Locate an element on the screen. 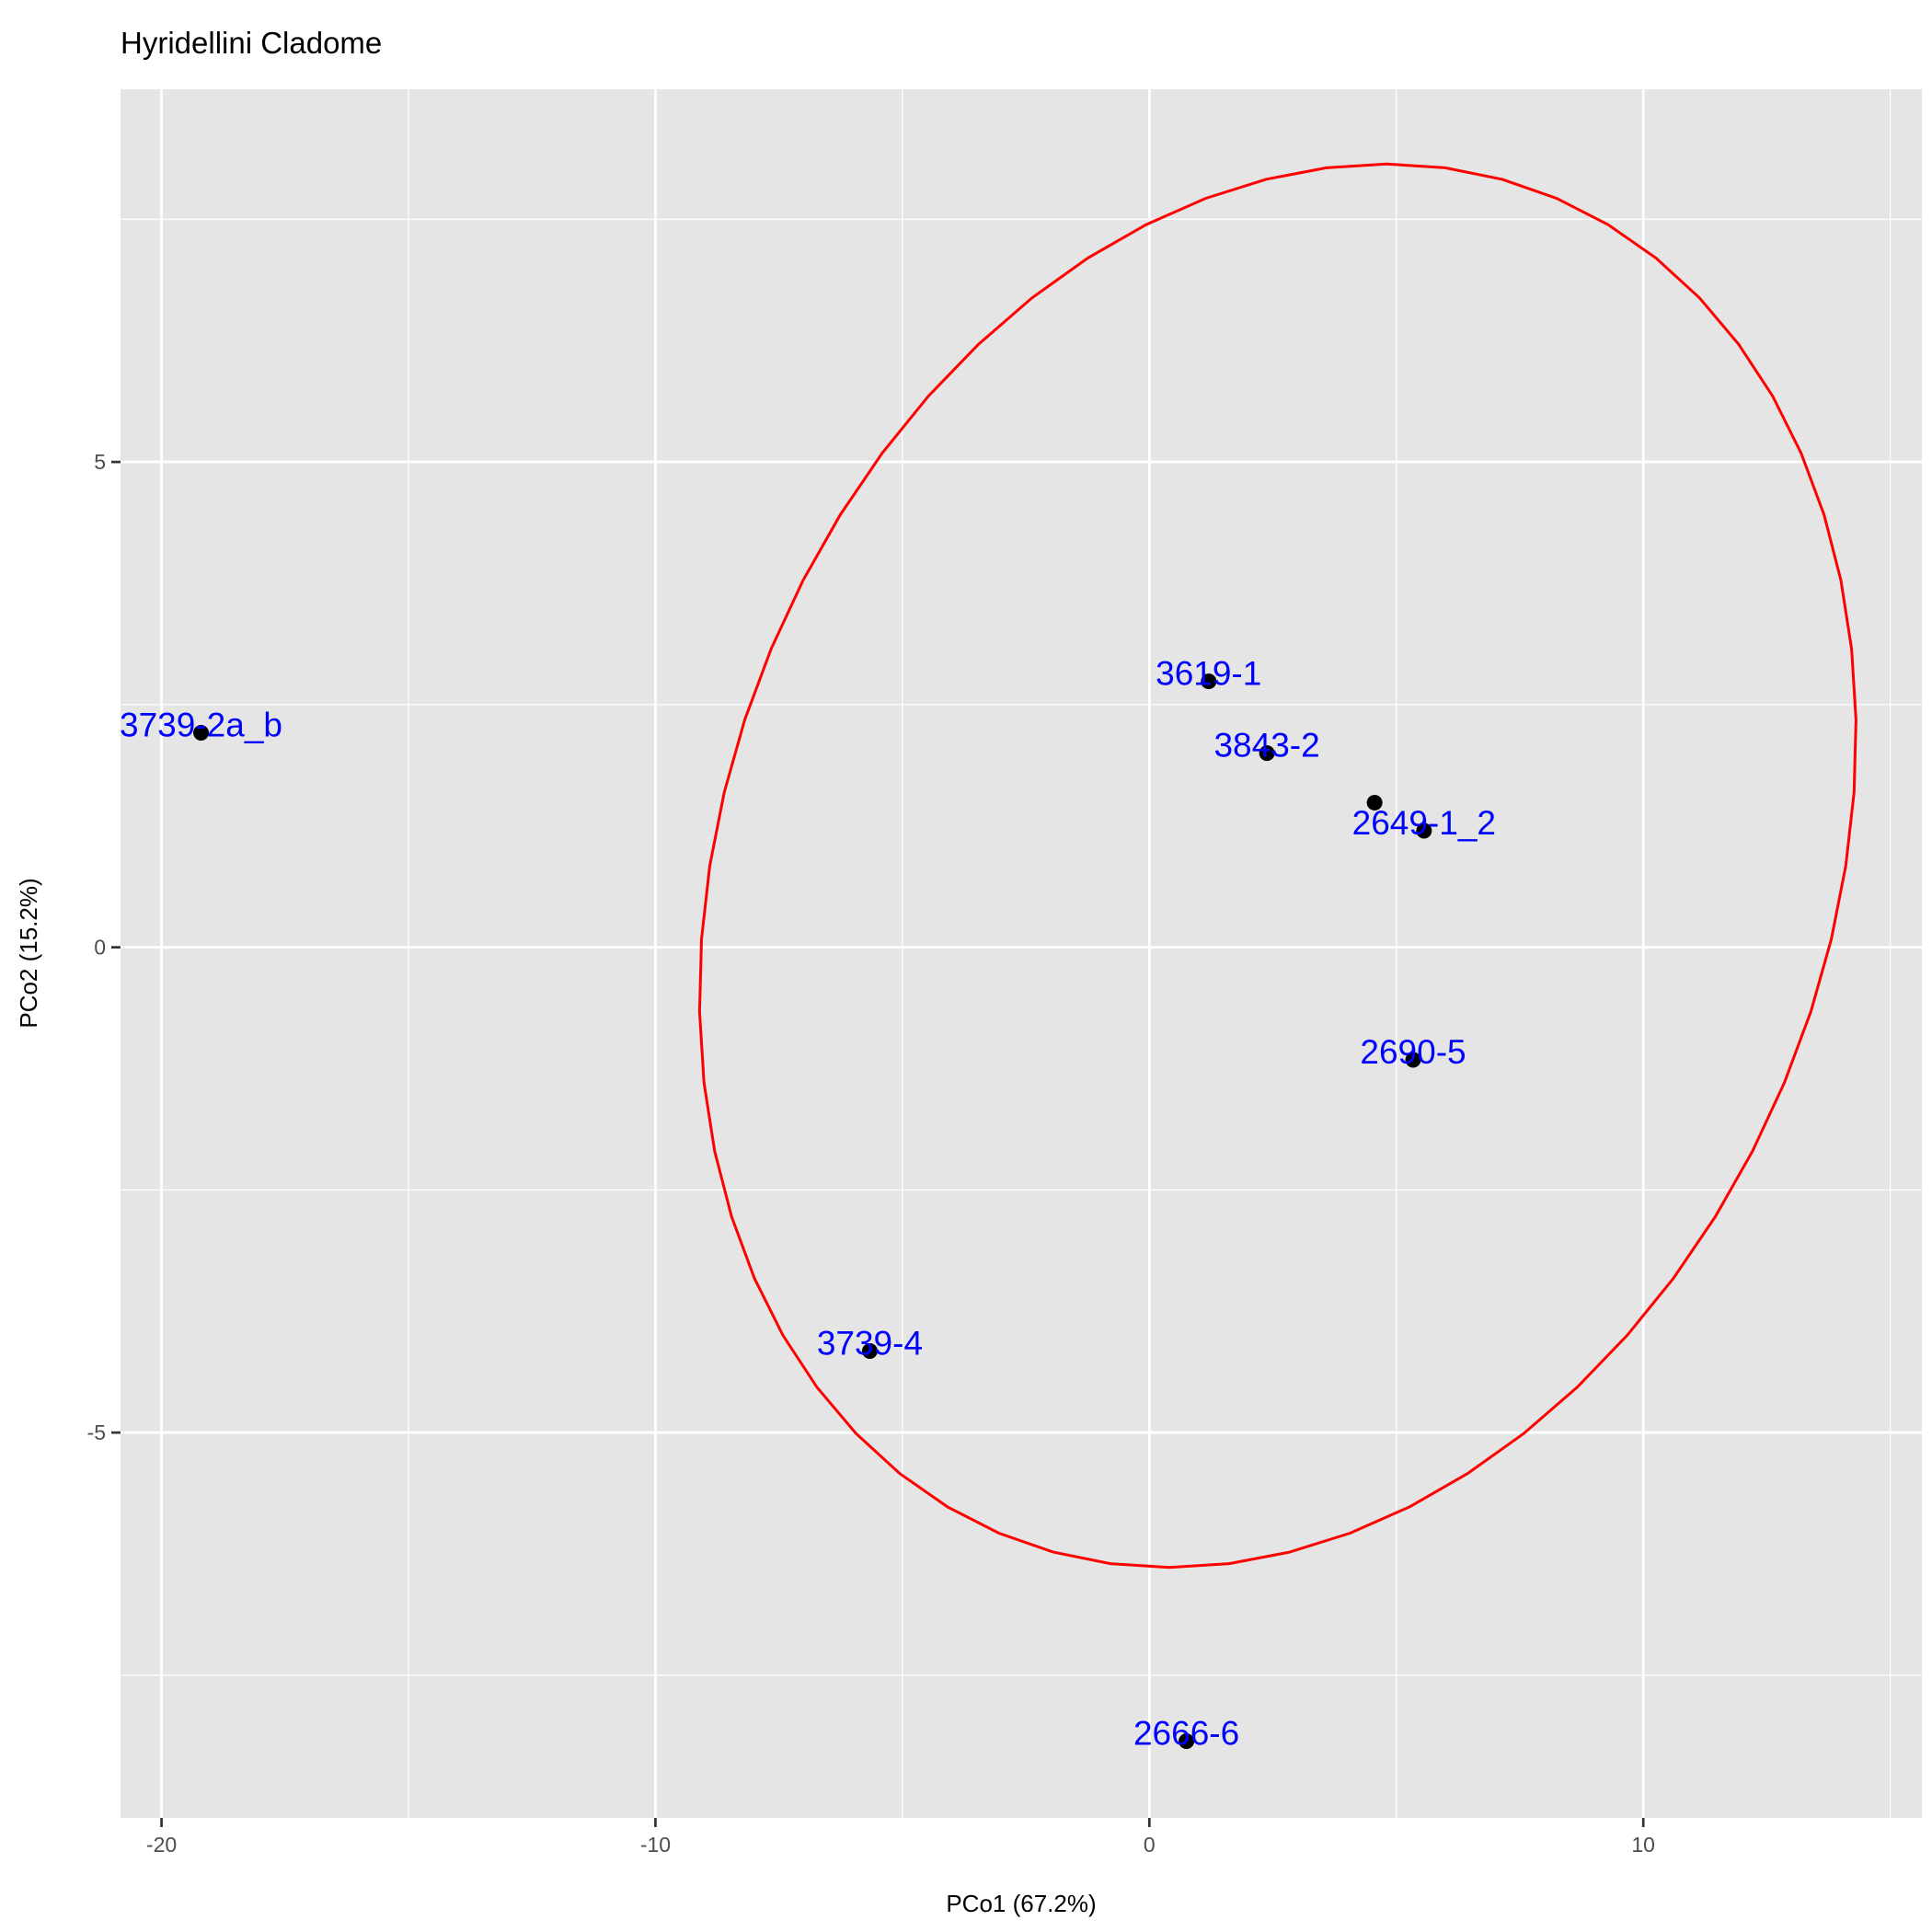 The height and width of the screenshot is (1932, 1932). x-tick-label: 0 is located at coordinates (1150, 1845).